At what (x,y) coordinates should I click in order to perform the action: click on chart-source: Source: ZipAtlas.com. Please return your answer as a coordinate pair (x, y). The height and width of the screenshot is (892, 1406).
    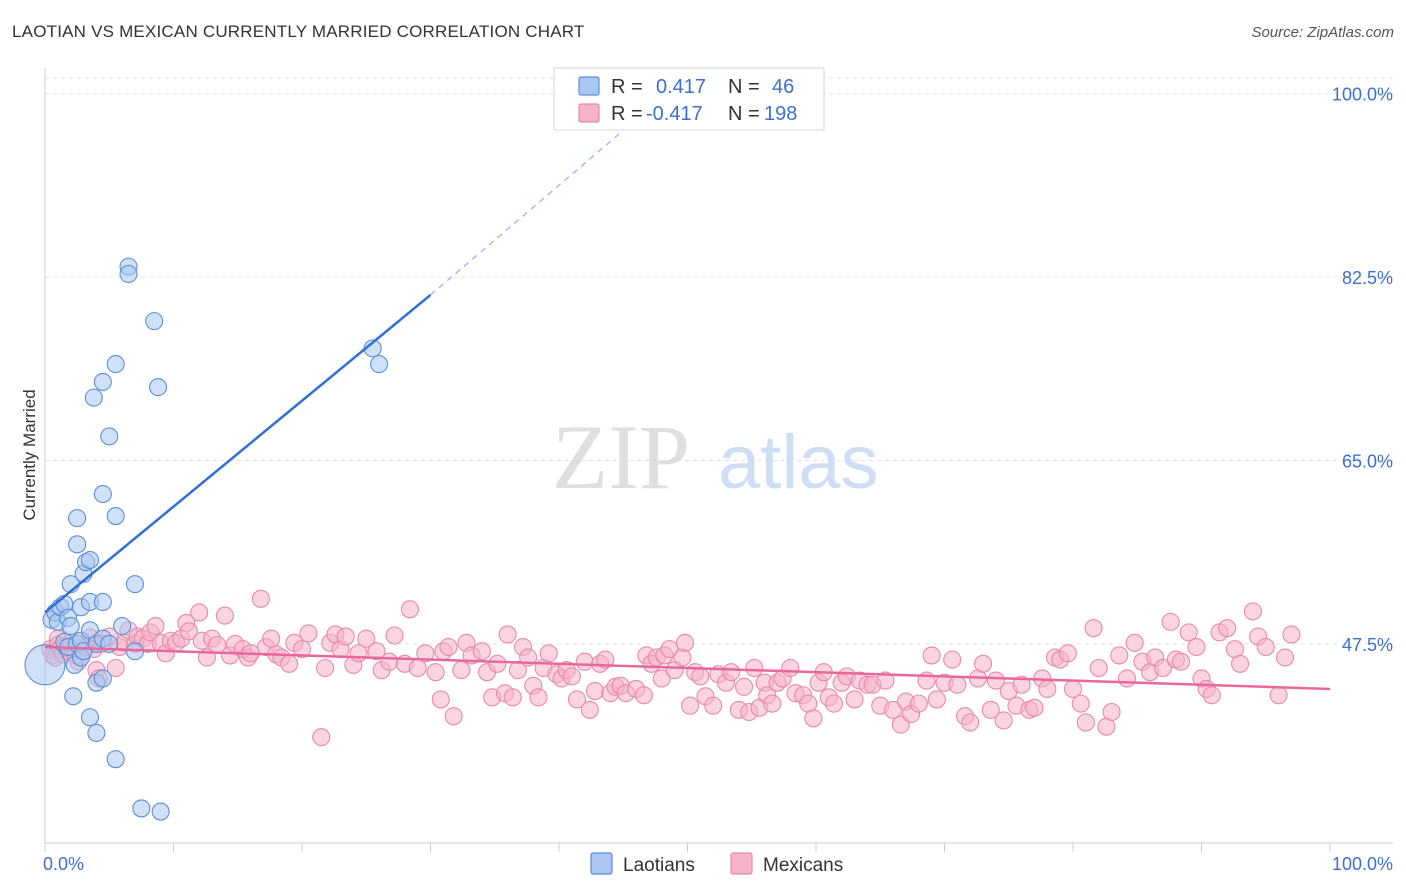
    Looking at the image, I should click on (1322, 32).